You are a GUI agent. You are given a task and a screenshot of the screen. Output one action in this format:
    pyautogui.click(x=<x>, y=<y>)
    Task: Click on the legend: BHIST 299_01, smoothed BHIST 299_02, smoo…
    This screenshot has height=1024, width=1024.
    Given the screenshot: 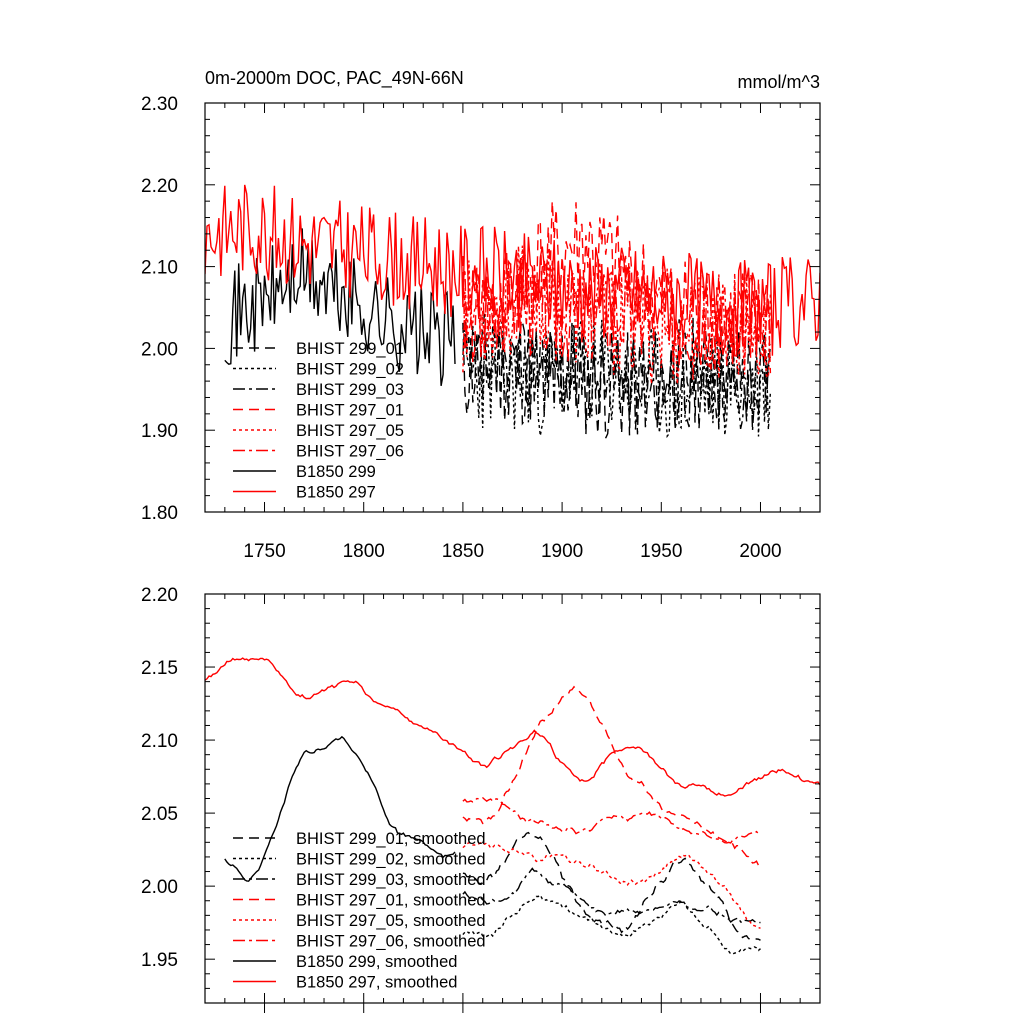 What is the action you would take?
    pyautogui.click(x=359, y=911)
    